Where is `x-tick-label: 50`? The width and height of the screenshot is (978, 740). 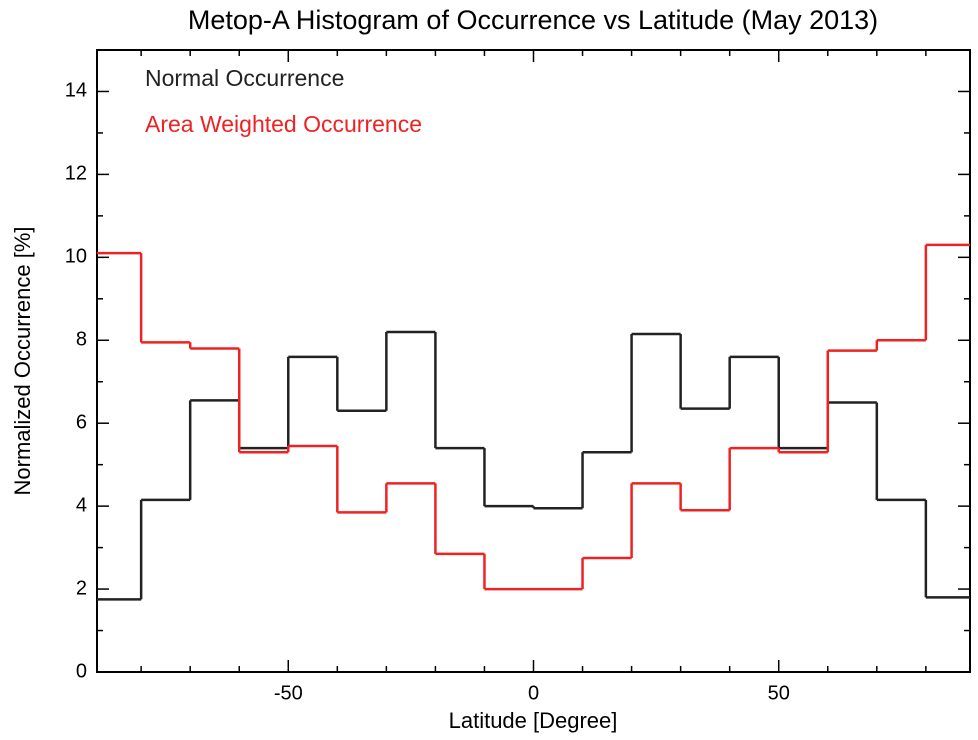 x-tick-label: 50 is located at coordinates (779, 693).